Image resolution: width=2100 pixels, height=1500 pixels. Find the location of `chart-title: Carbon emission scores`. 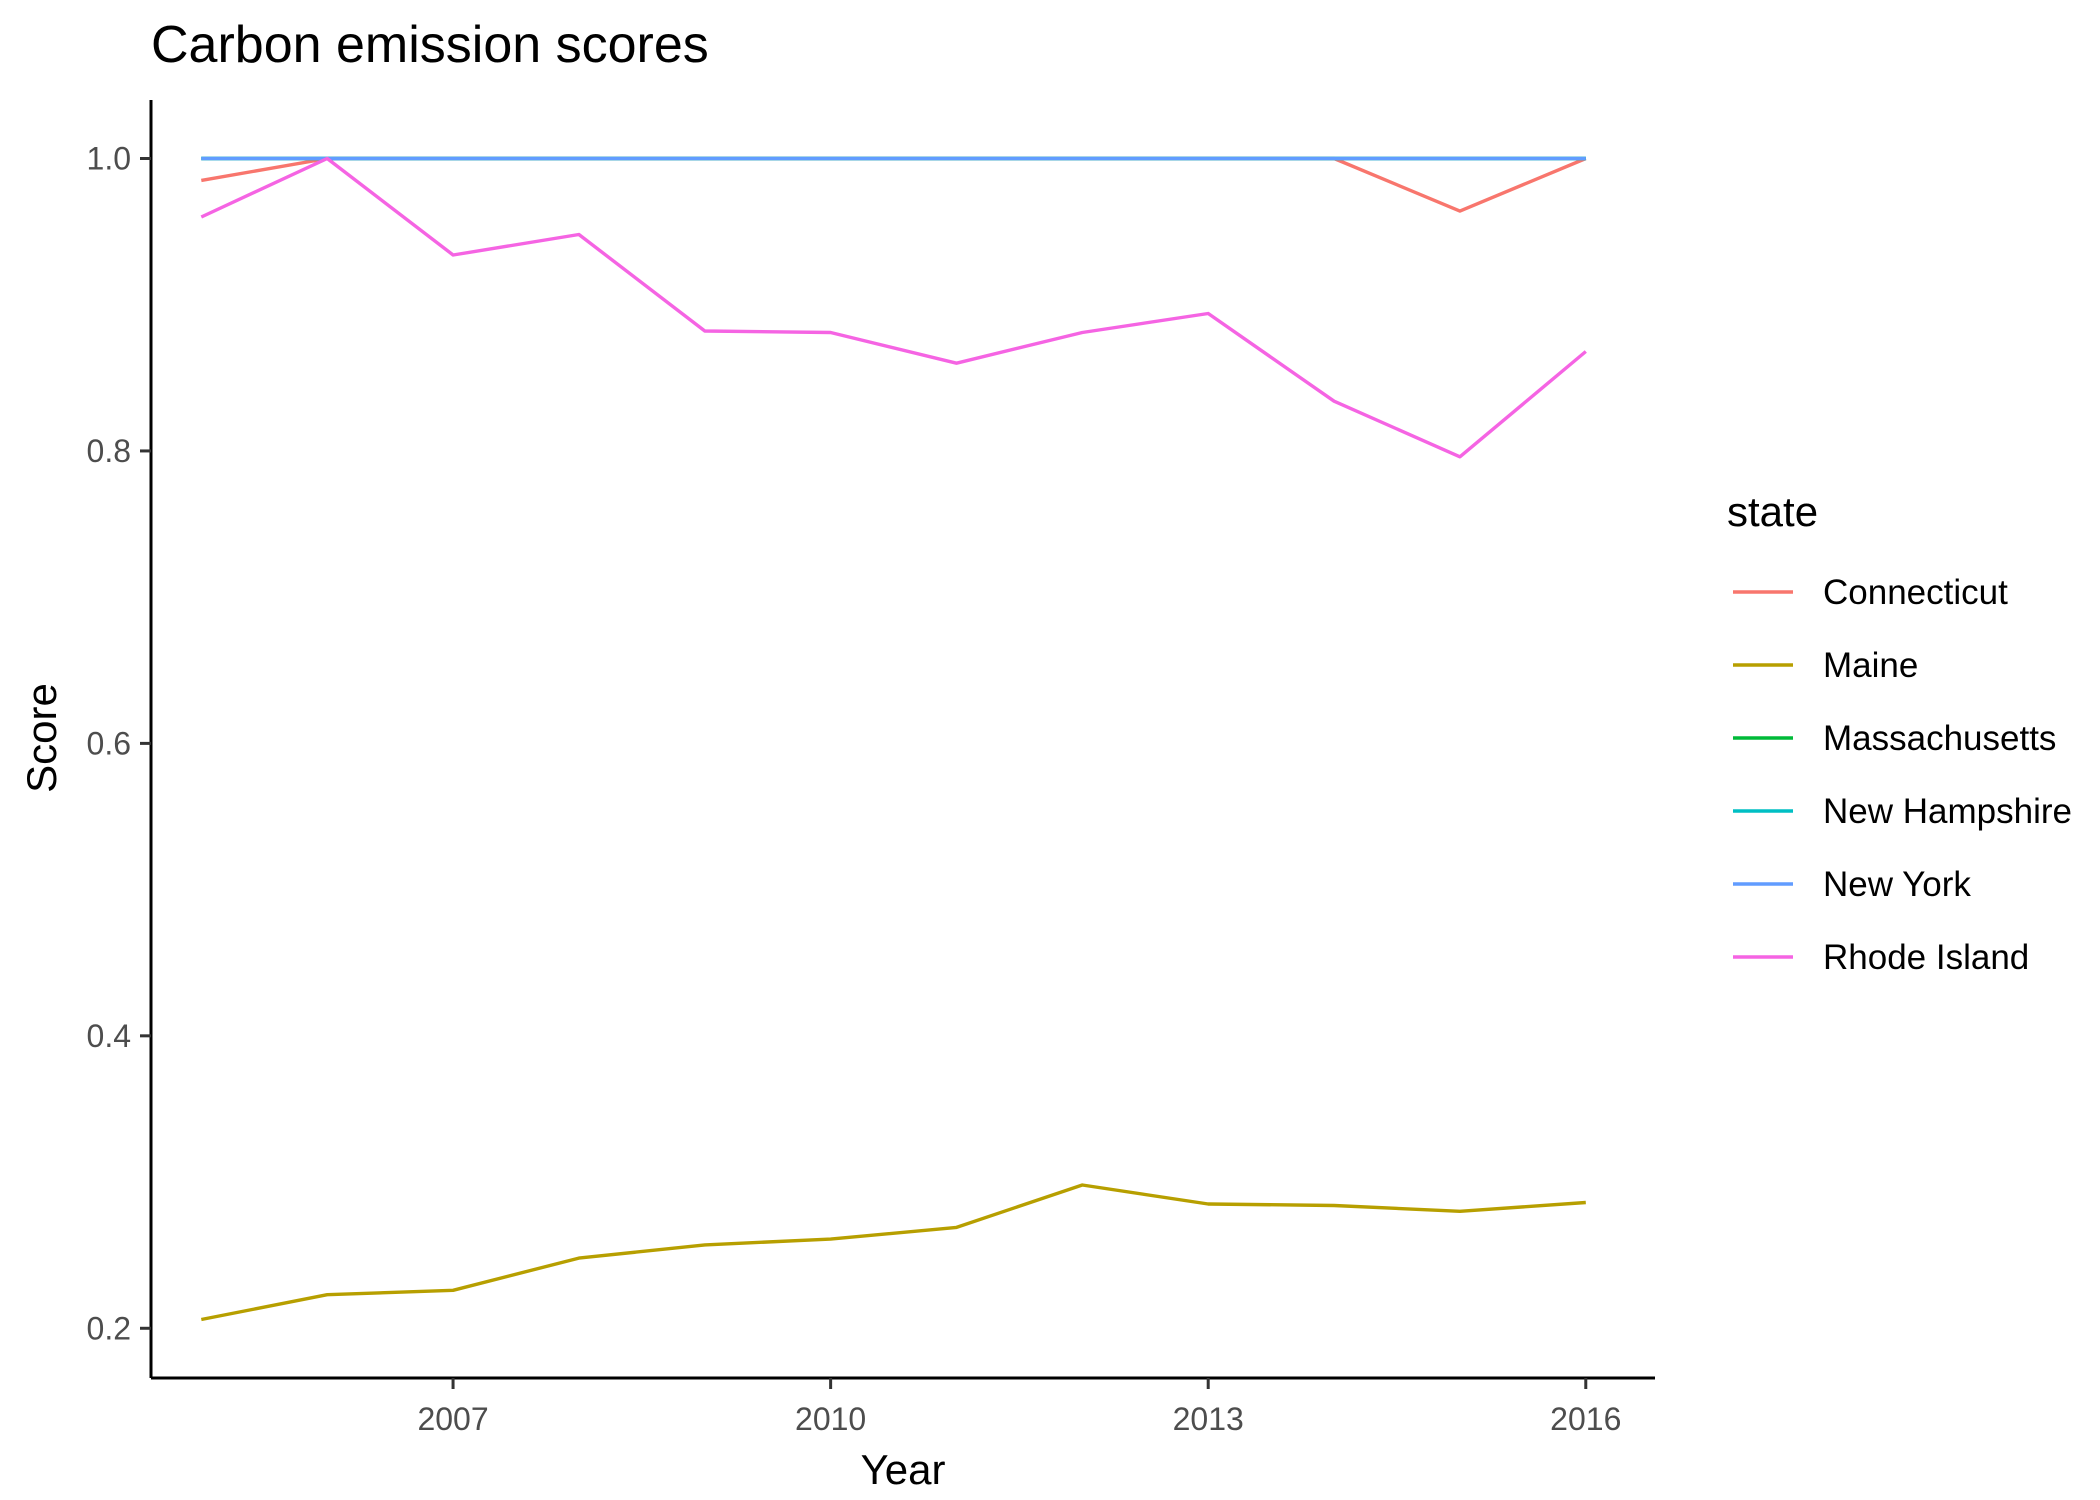

chart-title: Carbon emission scores is located at coordinates (430, 45).